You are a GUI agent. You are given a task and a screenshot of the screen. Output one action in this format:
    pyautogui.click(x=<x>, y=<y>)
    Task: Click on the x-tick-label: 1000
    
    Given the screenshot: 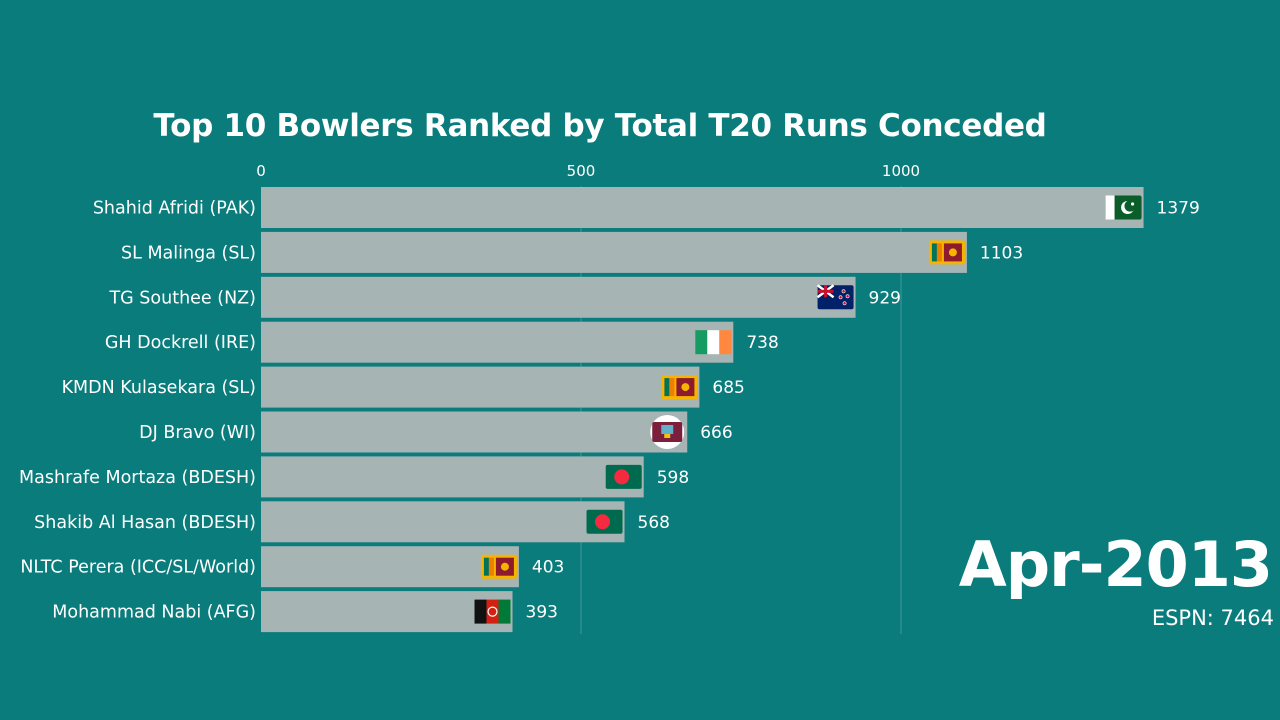 What is the action you would take?
    pyautogui.click(x=901, y=171)
    